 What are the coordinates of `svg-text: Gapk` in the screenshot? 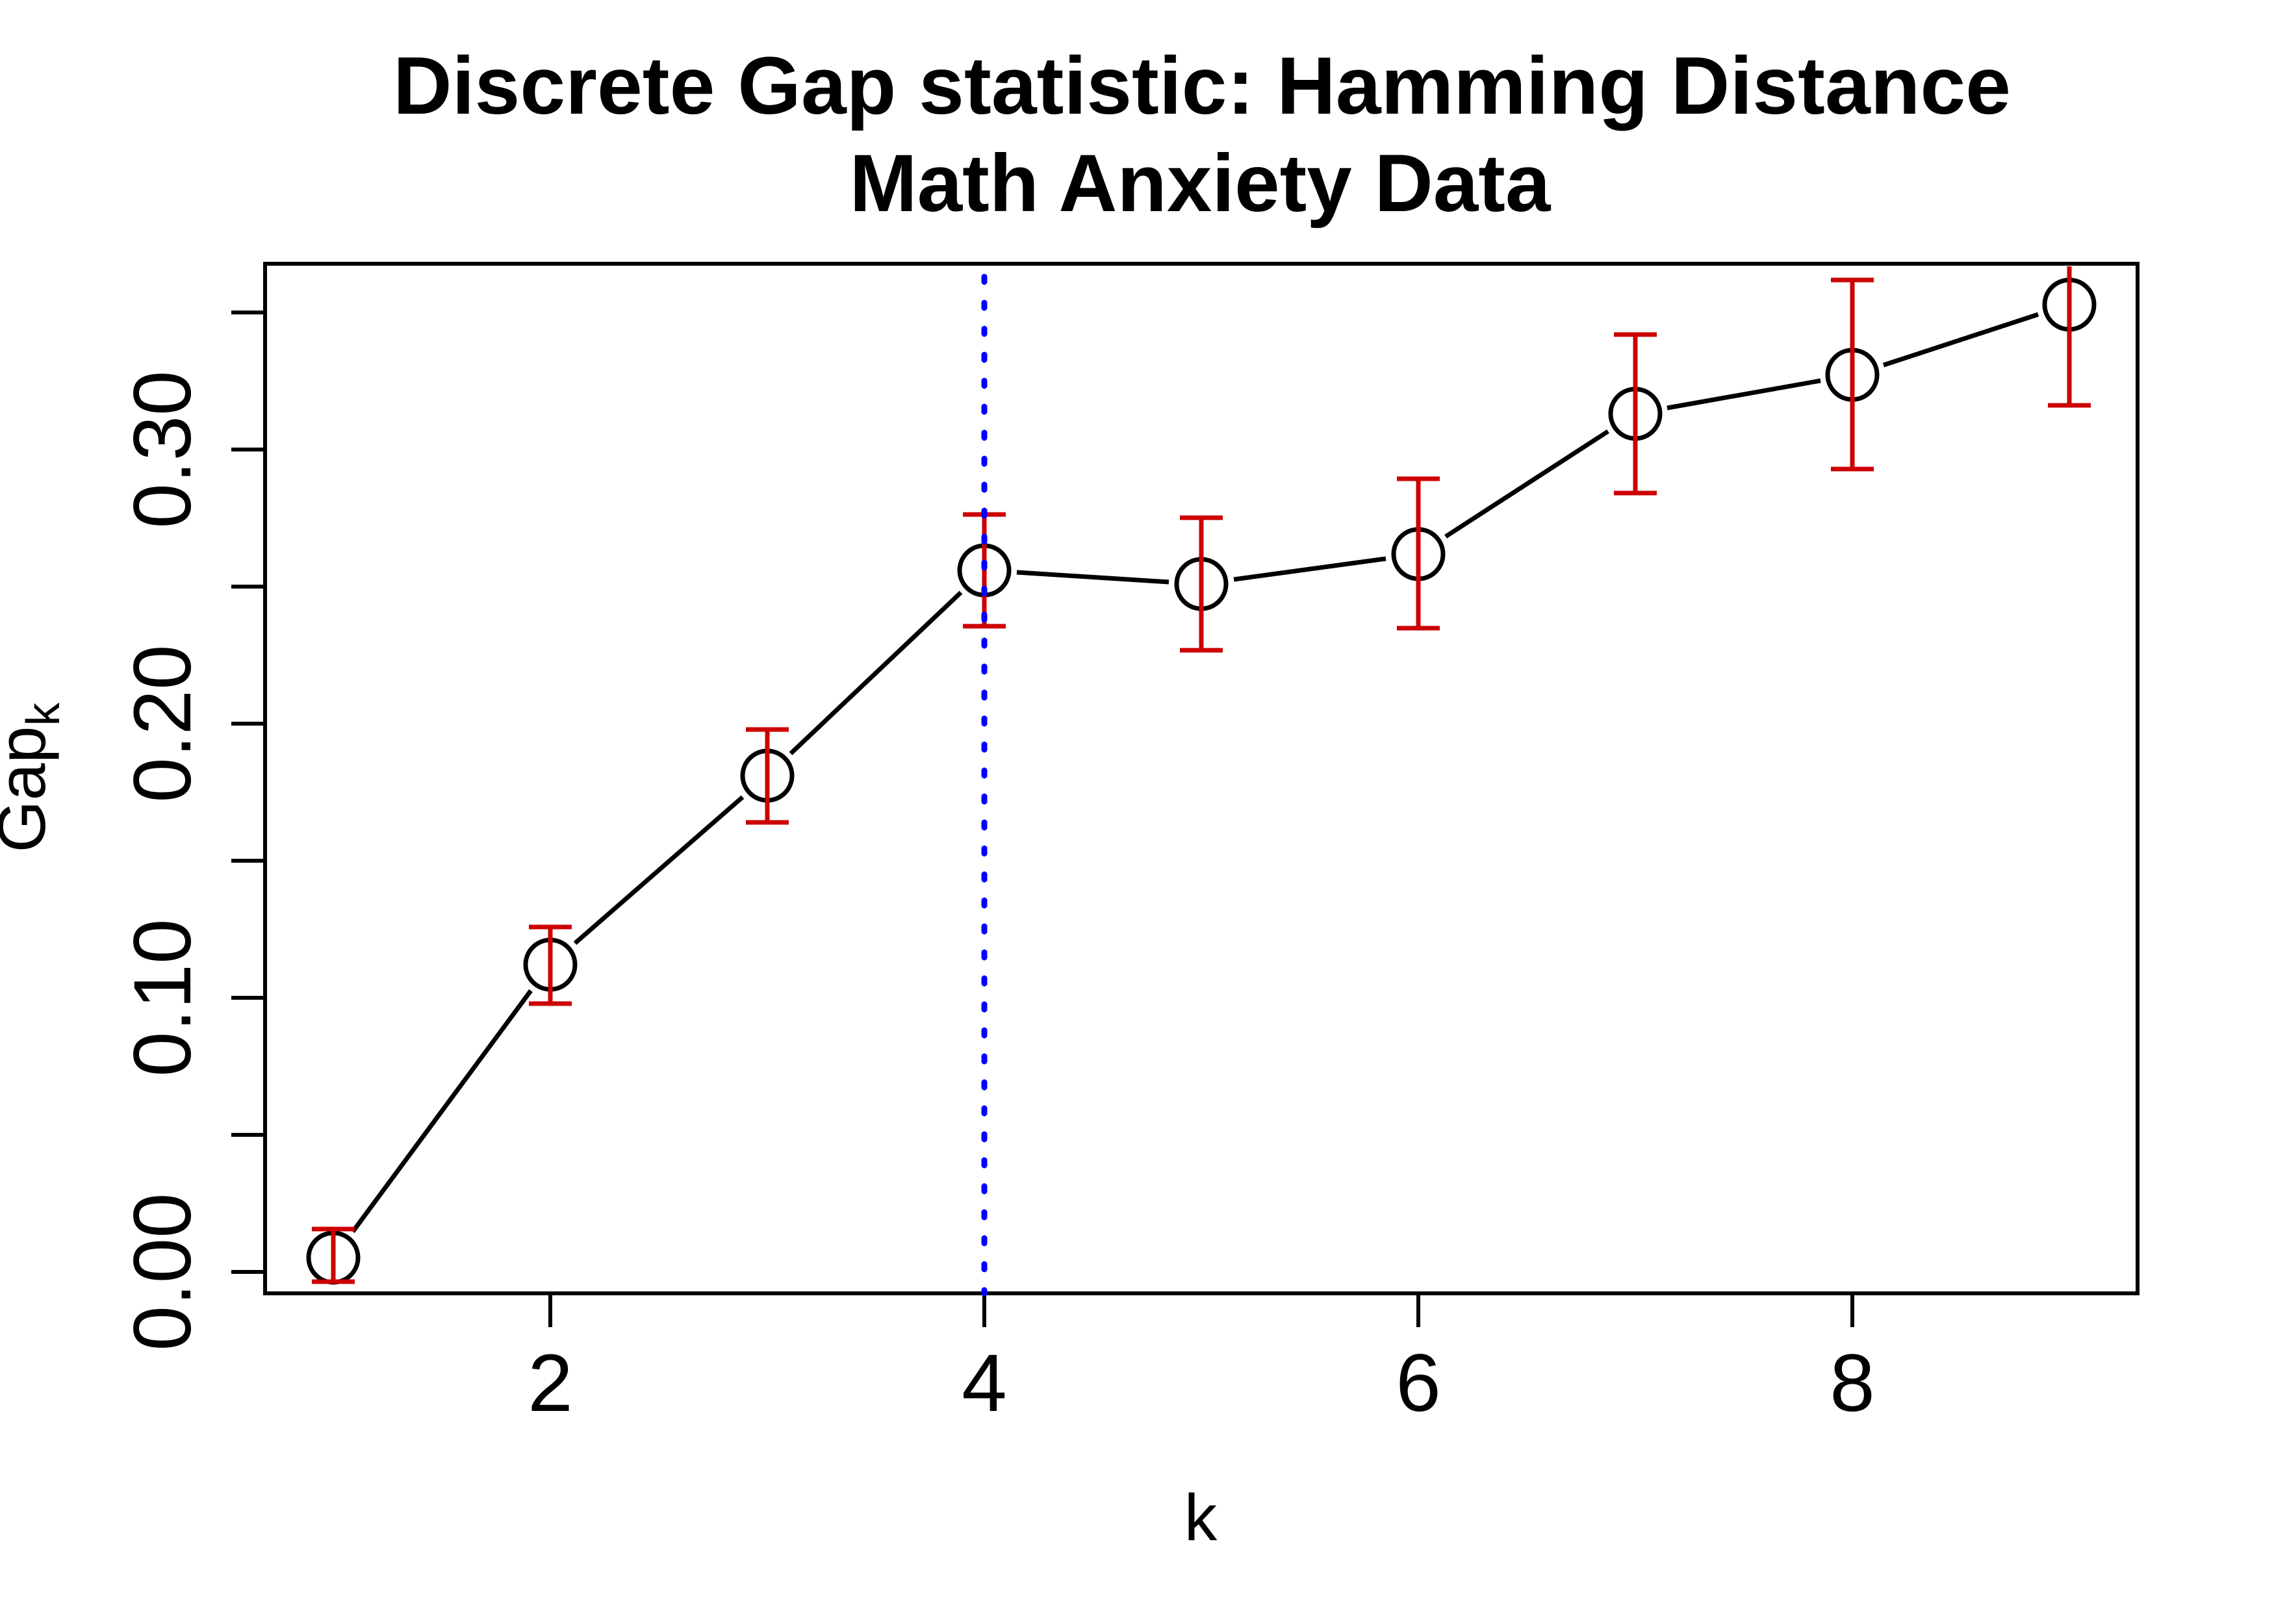 It's located at (35, 777).